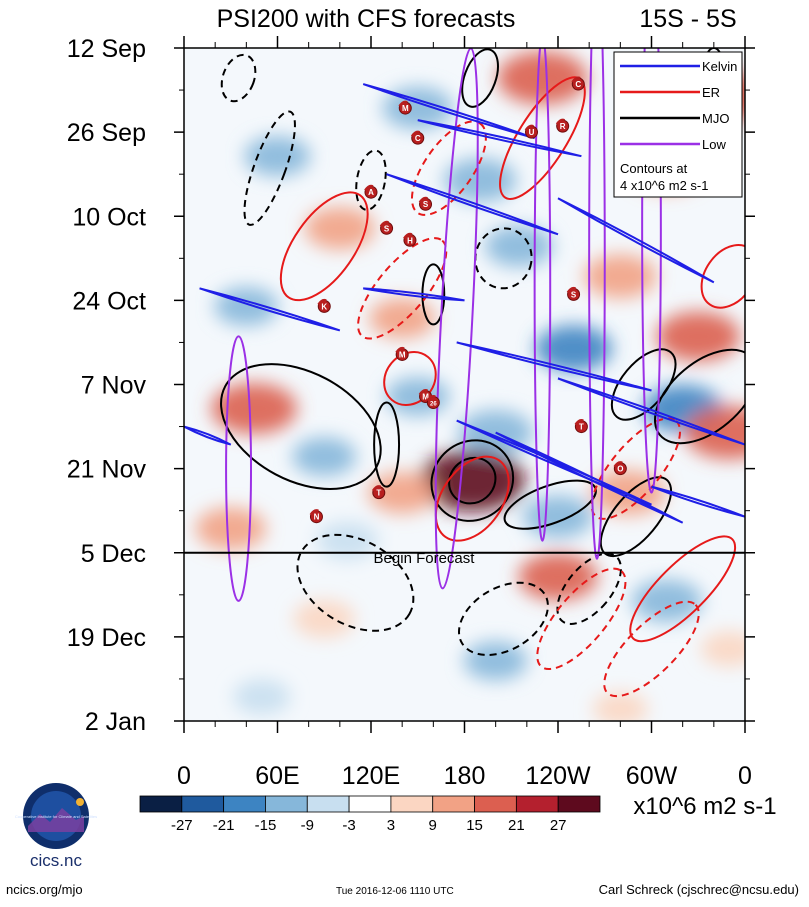 Image resolution: width=809 pixels, height=907 pixels. What do you see at coordinates (44, 889) in the screenshot?
I see `footer-url: ncics.org/mjo` at bounding box center [44, 889].